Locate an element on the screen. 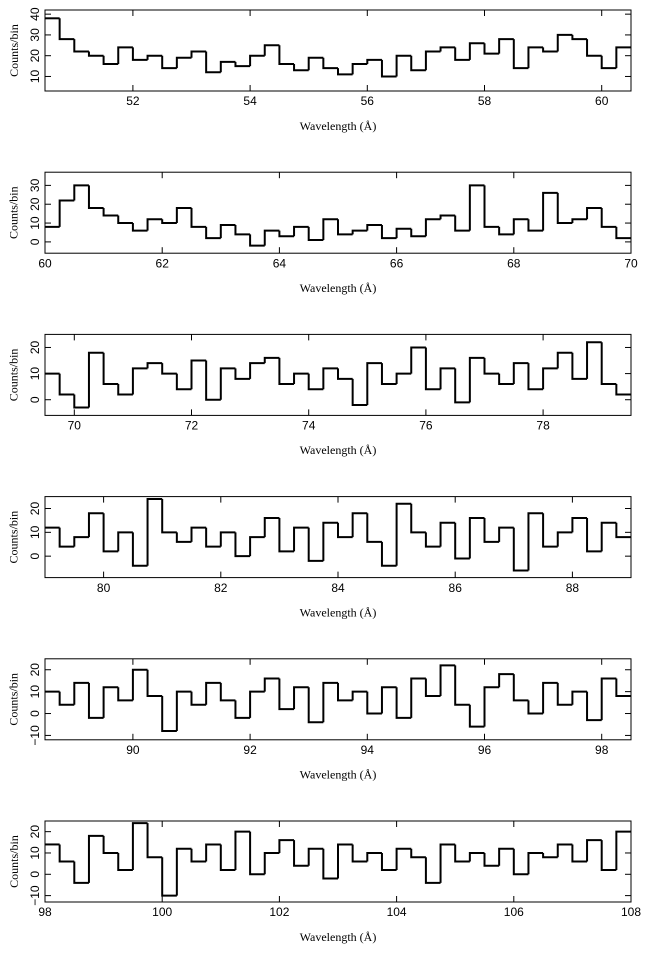 The height and width of the screenshot is (953, 652). y-tick-label: −10 is located at coordinates (35, 735).